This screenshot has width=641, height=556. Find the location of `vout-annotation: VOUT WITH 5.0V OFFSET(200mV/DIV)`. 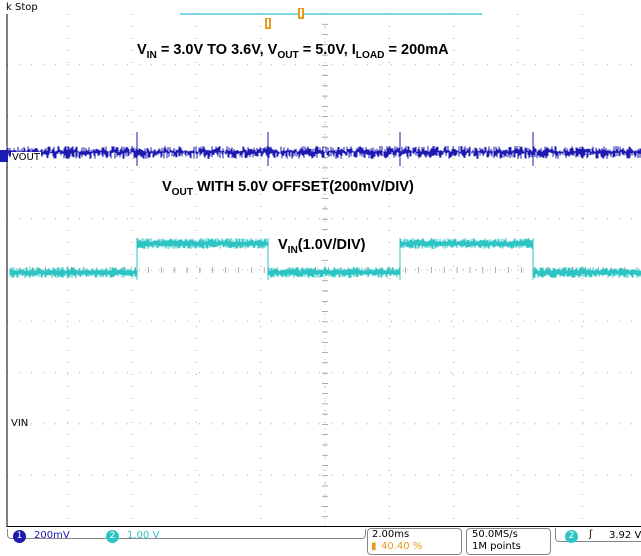

vout-annotation: VOUT WITH 5.0V OFFSET(200mV/DIV) is located at coordinates (288, 188).